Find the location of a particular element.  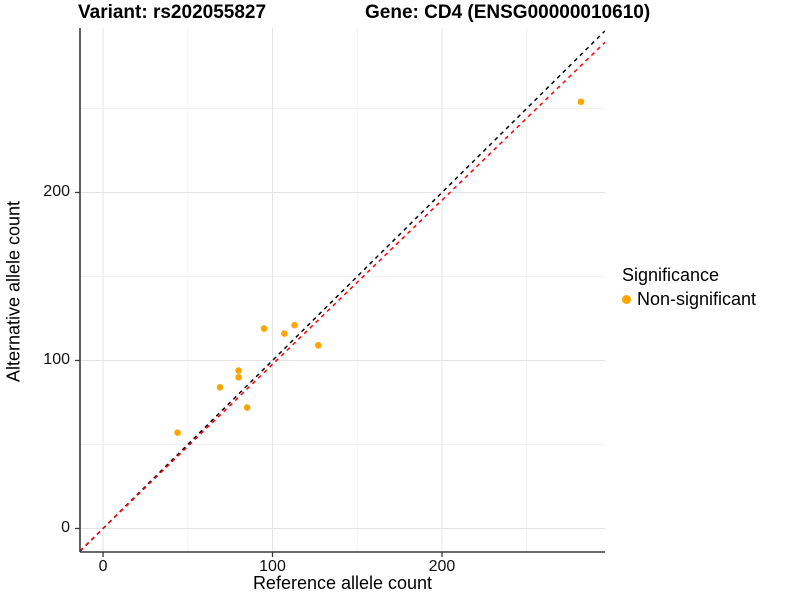

y-tick-label: 0 is located at coordinates (65, 528).